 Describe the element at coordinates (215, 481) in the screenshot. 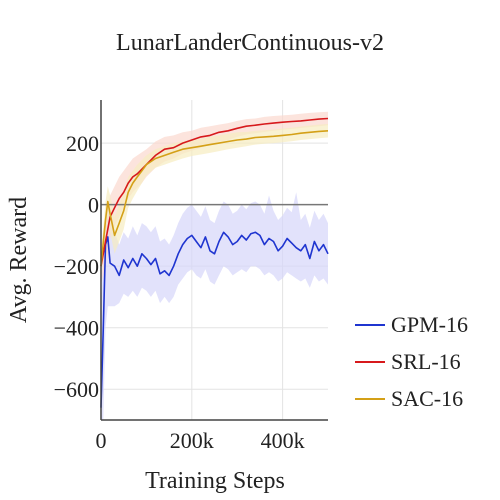

I see `x-axis-label: Training Steps` at that location.